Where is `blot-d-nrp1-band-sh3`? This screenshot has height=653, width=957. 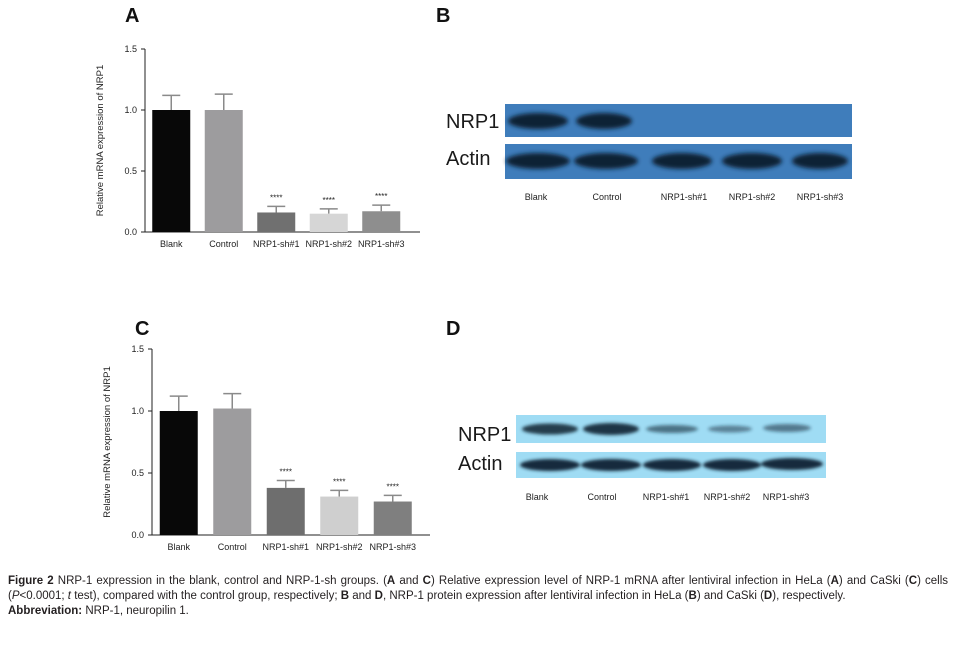 blot-d-nrp1-band-sh3 is located at coordinates (787, 428).